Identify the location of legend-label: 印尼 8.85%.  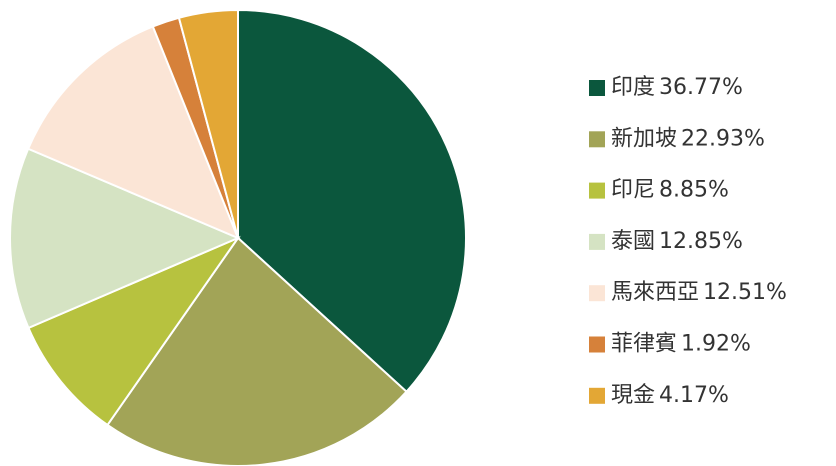
(670, 190).